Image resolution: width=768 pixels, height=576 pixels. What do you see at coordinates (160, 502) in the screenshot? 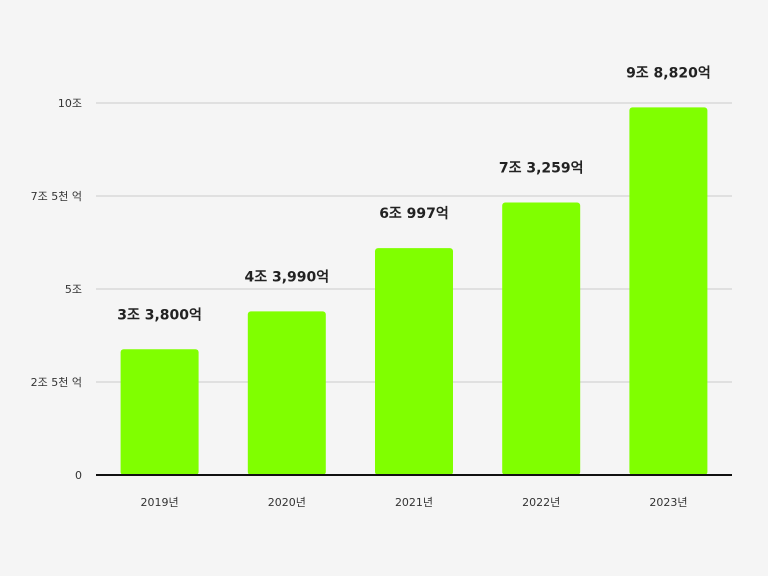
I see `x-tick-label: 2019년` at bounding box center [160, 502].